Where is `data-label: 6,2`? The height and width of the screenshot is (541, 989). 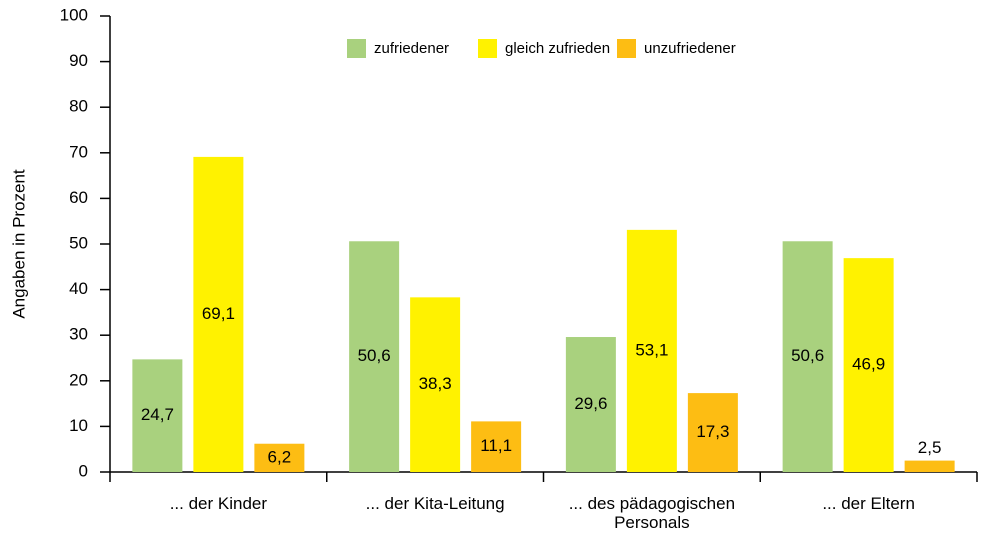
data-label: 6,2 is located at coordinates (280, 456).